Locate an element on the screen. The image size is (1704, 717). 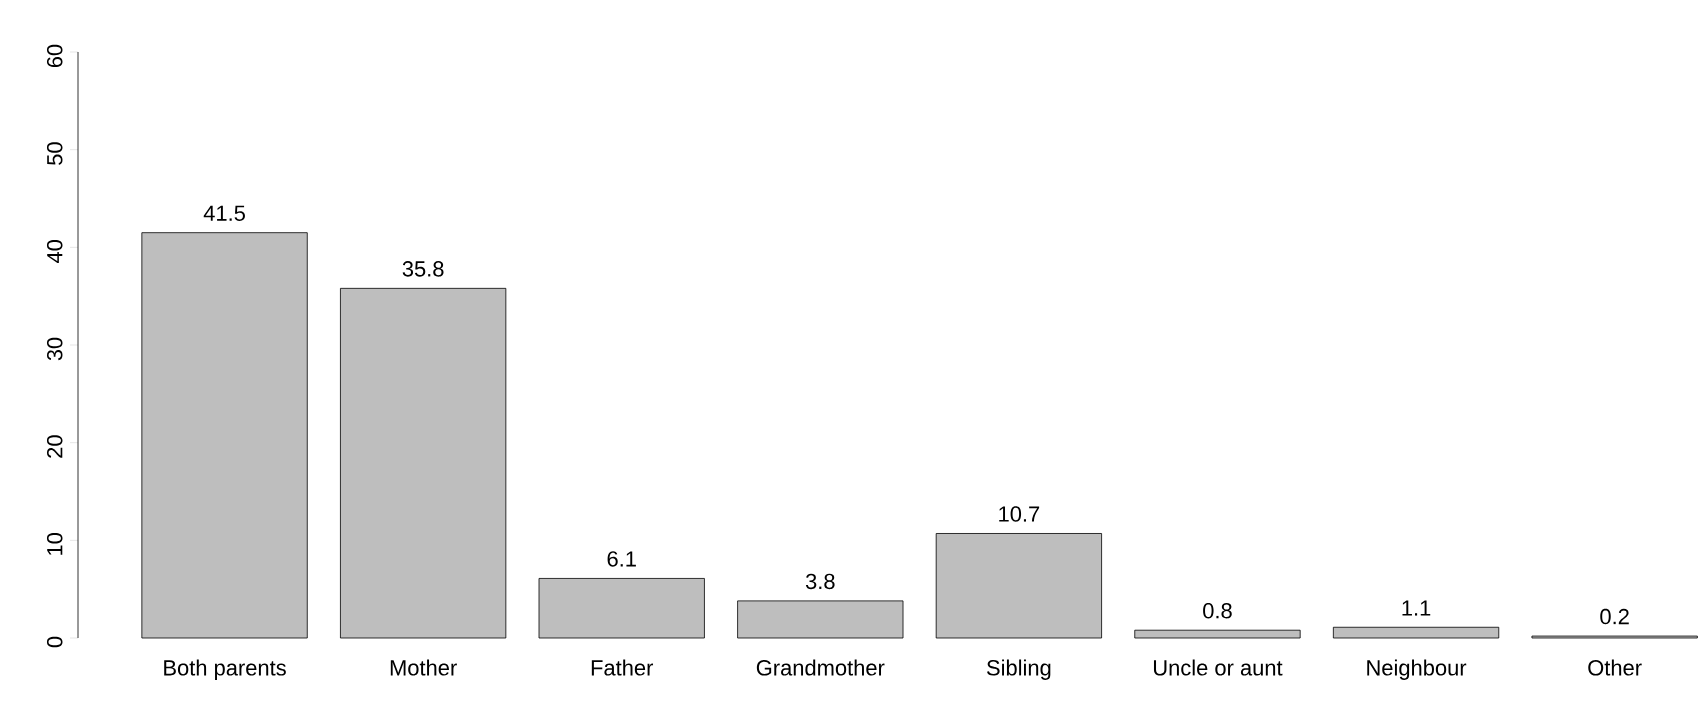
x-tick-label: Neighbour is located at coordinates (1417, 669).